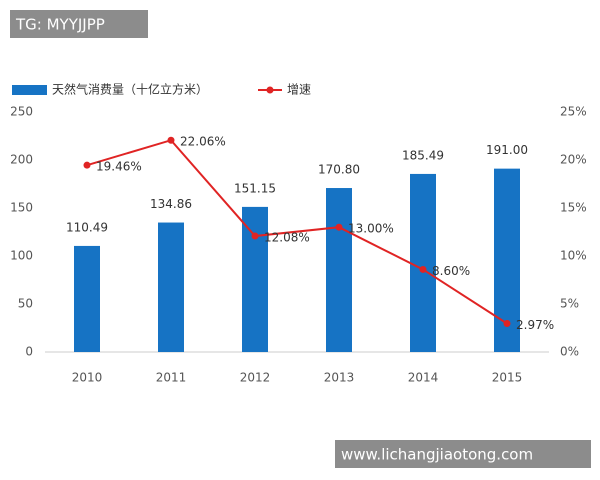 The image size is (600, 480). What do you see at coordinates (255, 378) in the screenshot?
I see `x-tick-label: 2012` at bounding box center [255, 378].